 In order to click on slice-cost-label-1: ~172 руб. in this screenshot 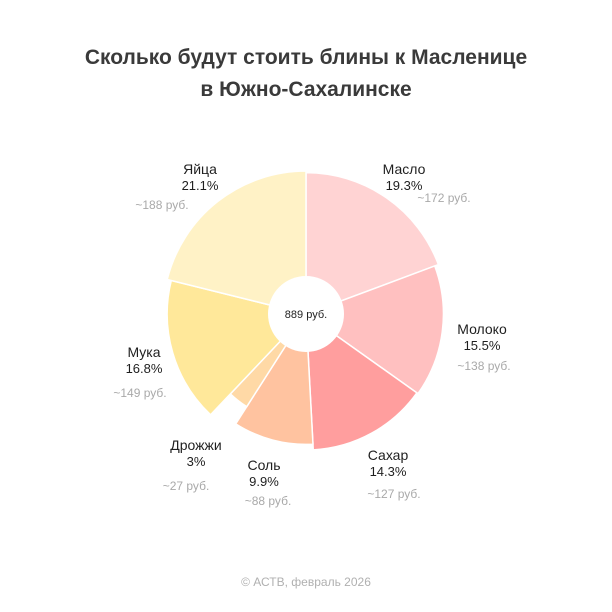, I will do `click(443, 198)`.